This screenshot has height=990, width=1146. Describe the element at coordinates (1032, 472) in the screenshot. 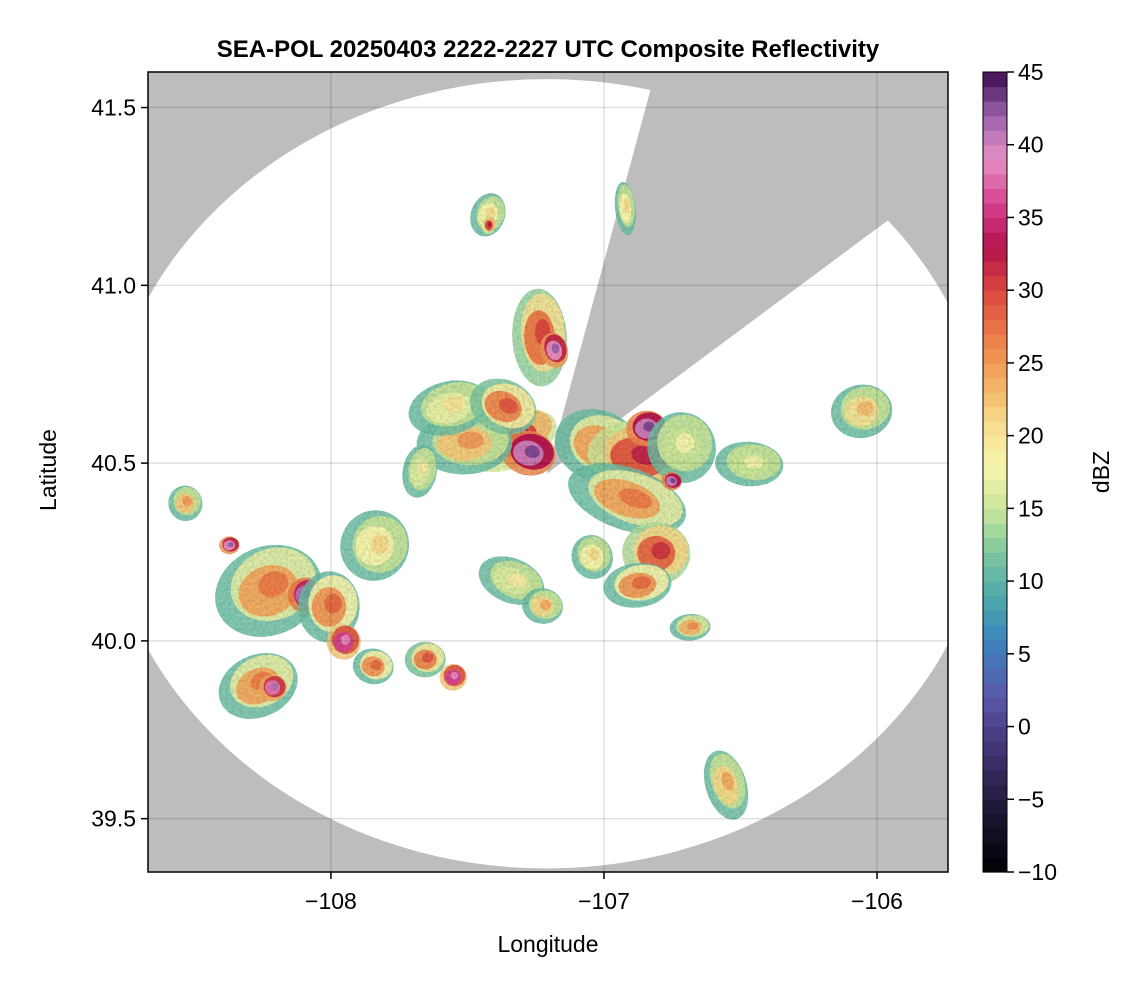

I see `colorbar-ticks: −10 −5 0 5 10 15 20 25 30 35 40 45` at that location.